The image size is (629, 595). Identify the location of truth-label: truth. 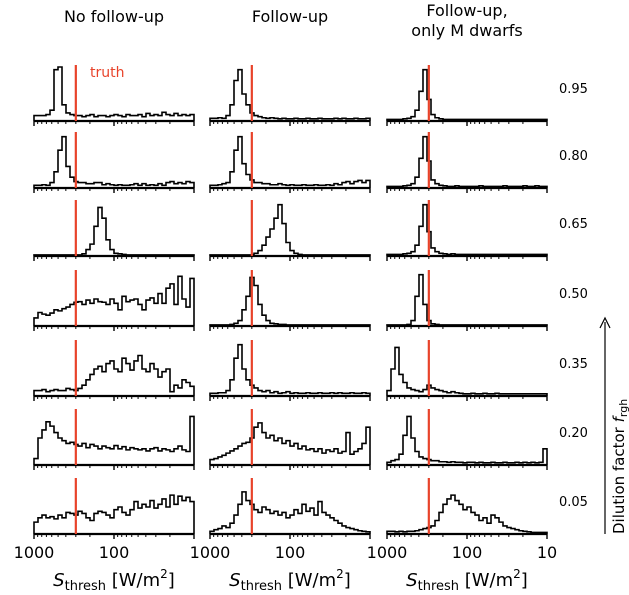
(107, 73).